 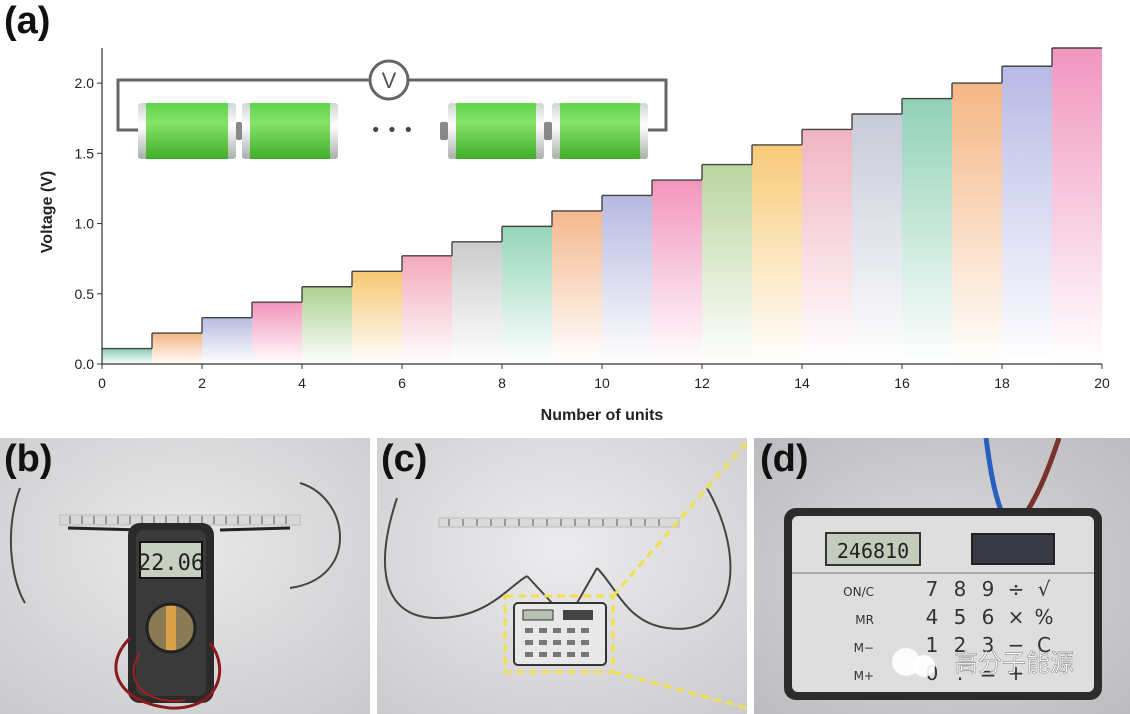 I want to click on calculator-key: 4, so click(x=932, y=617).